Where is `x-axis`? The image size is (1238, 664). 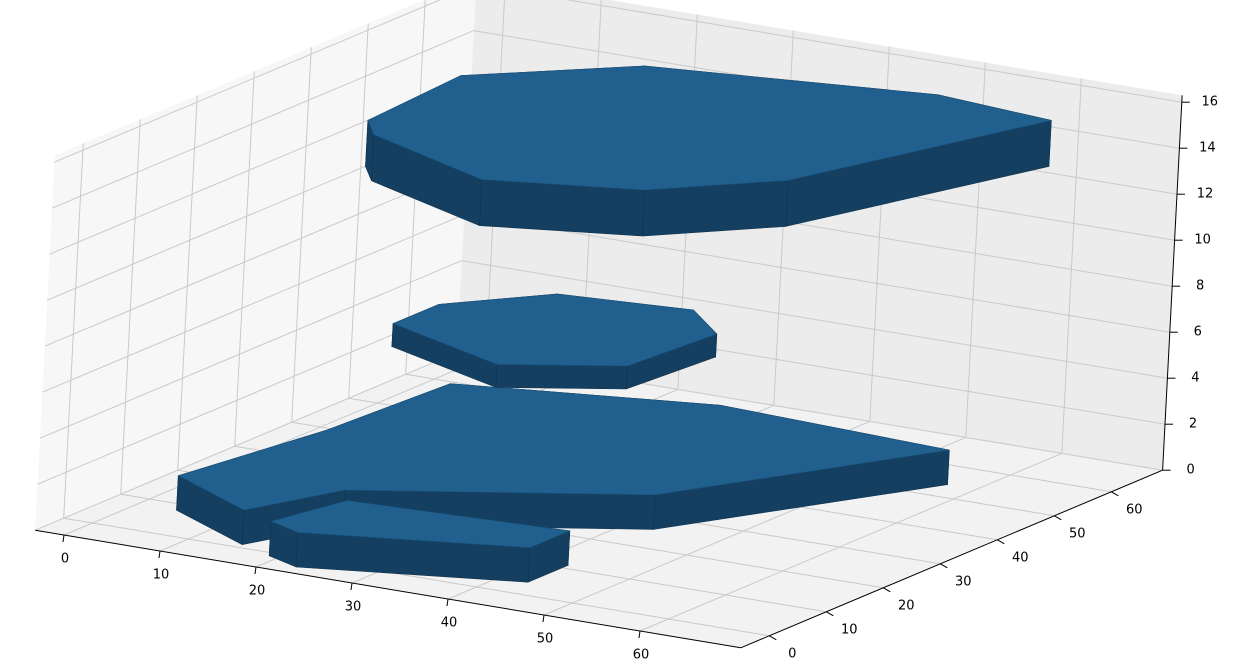 x-axis is located at coordinates (388, 589).